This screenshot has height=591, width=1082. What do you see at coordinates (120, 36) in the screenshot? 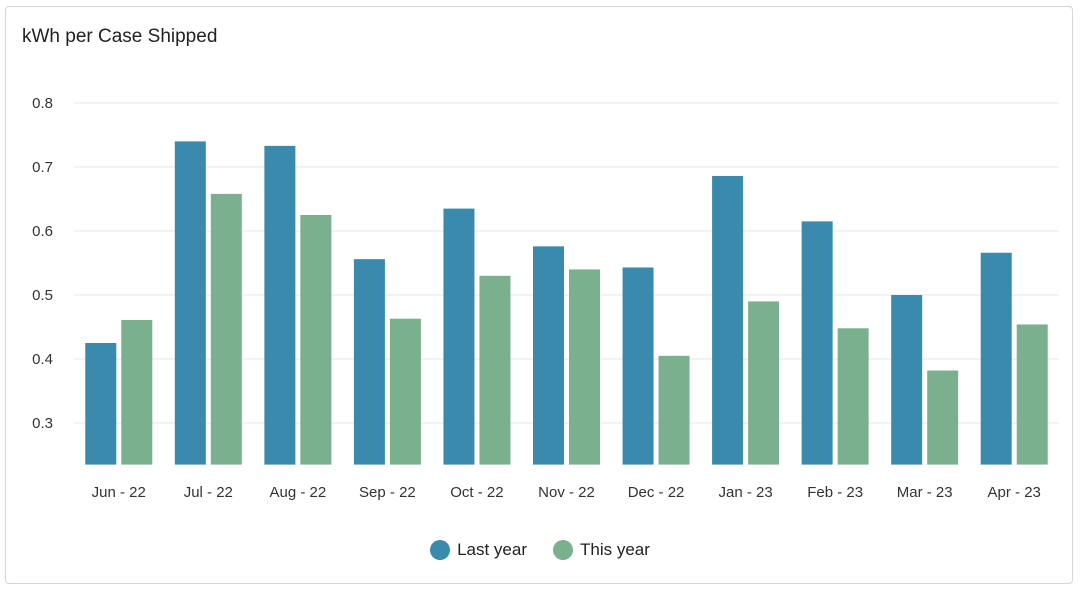
I see `chart-title: kWh per Case Shipped` at bounding box center [120, 36].